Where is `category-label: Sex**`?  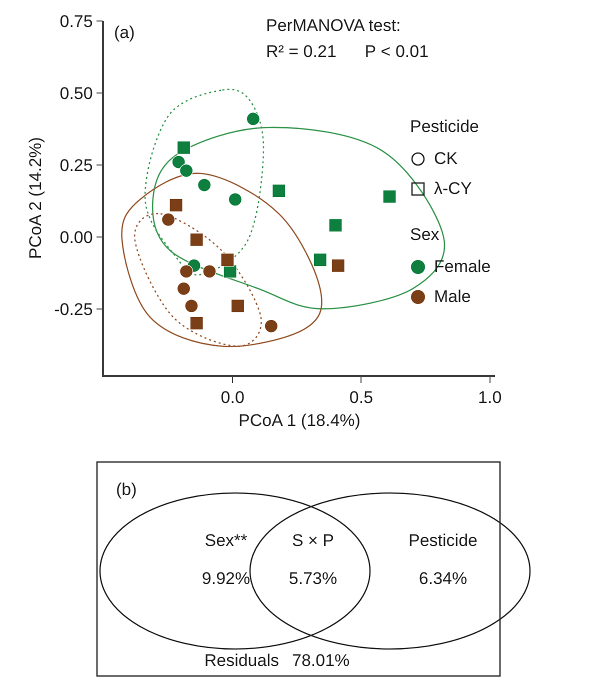
category-label: Sex** is located at coordinates (226, 540).